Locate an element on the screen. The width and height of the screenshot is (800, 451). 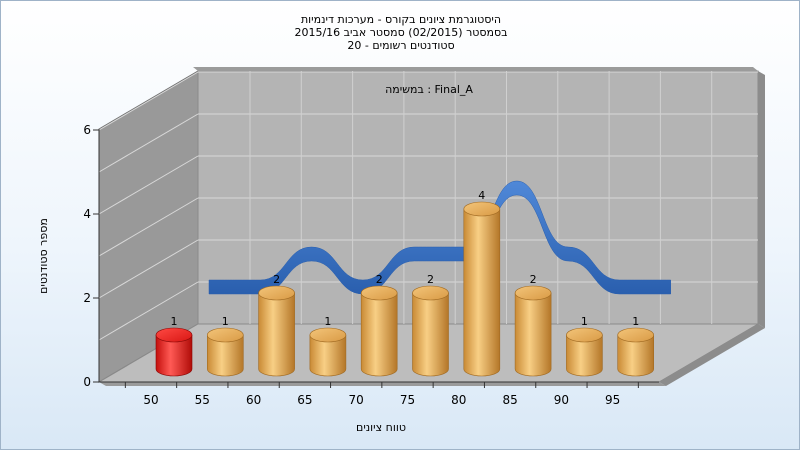
chart-title-line-2: בסמסטר (02/2015) סמסטר אביב 2015/16 is located at coordinates (400, 32).